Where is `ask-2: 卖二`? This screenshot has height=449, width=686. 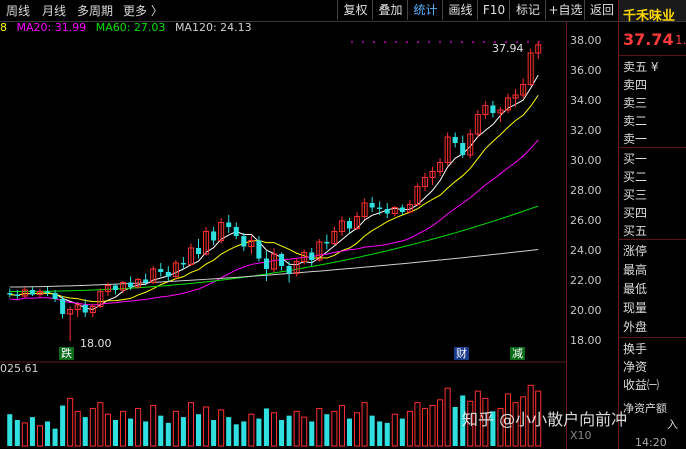
ask-2: 卖二 is located at coordinates (635, 121).